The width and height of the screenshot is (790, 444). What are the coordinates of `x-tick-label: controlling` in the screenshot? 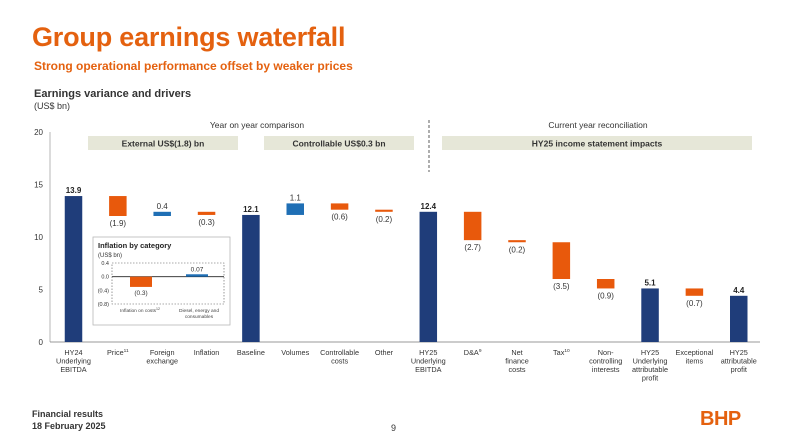 It's located at (605, 361).